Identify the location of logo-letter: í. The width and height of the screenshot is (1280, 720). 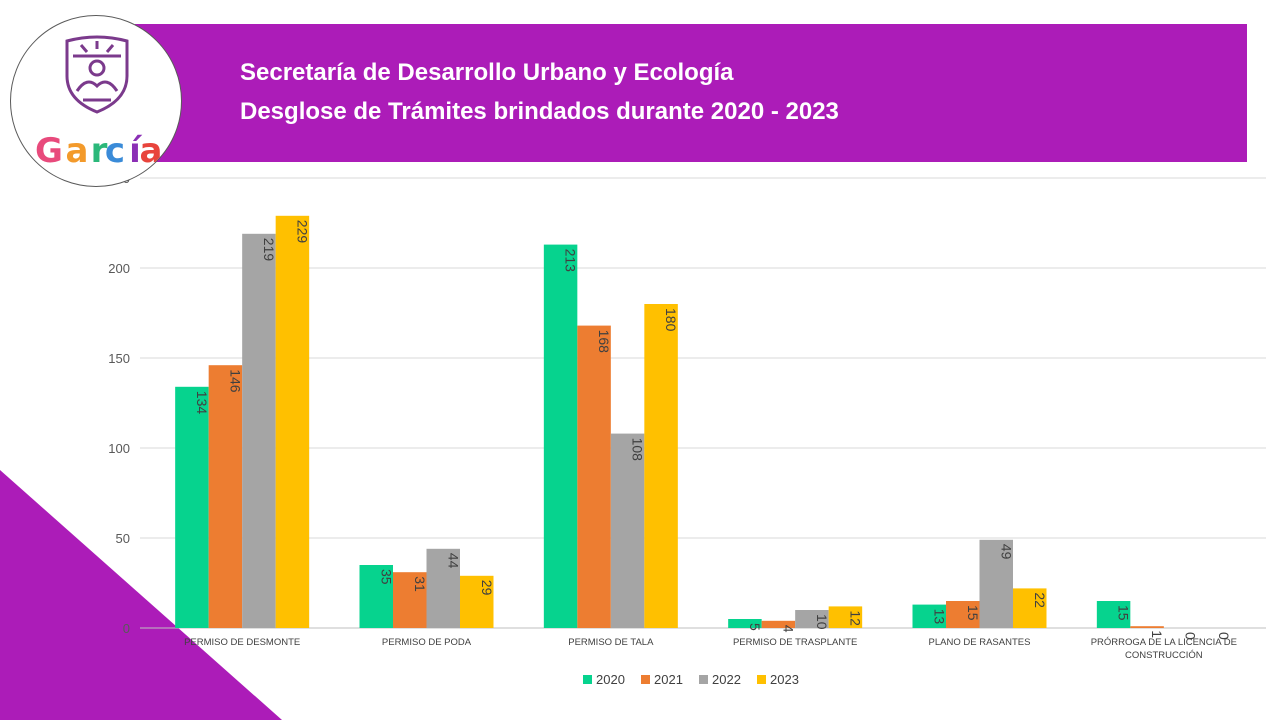
(136, 151).